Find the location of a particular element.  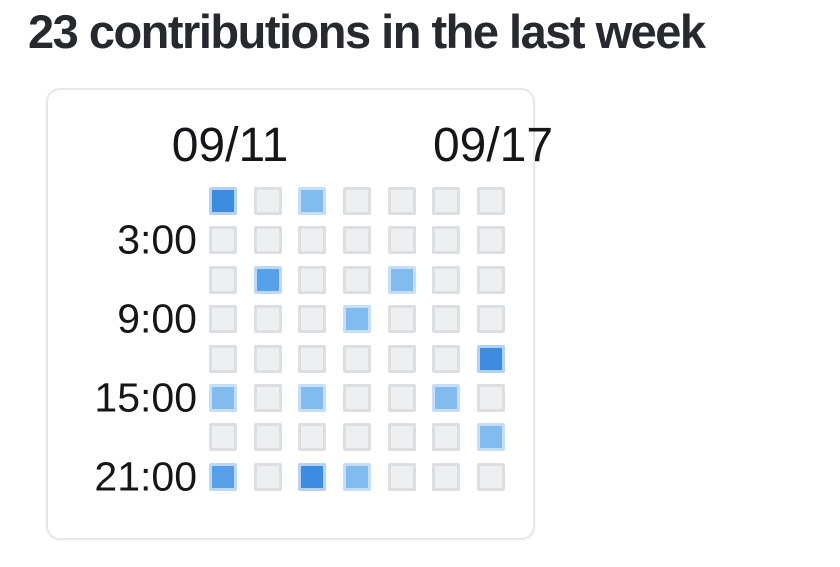

y-axis-label-9-00: 9:00 is located at coordinates (157, 318).